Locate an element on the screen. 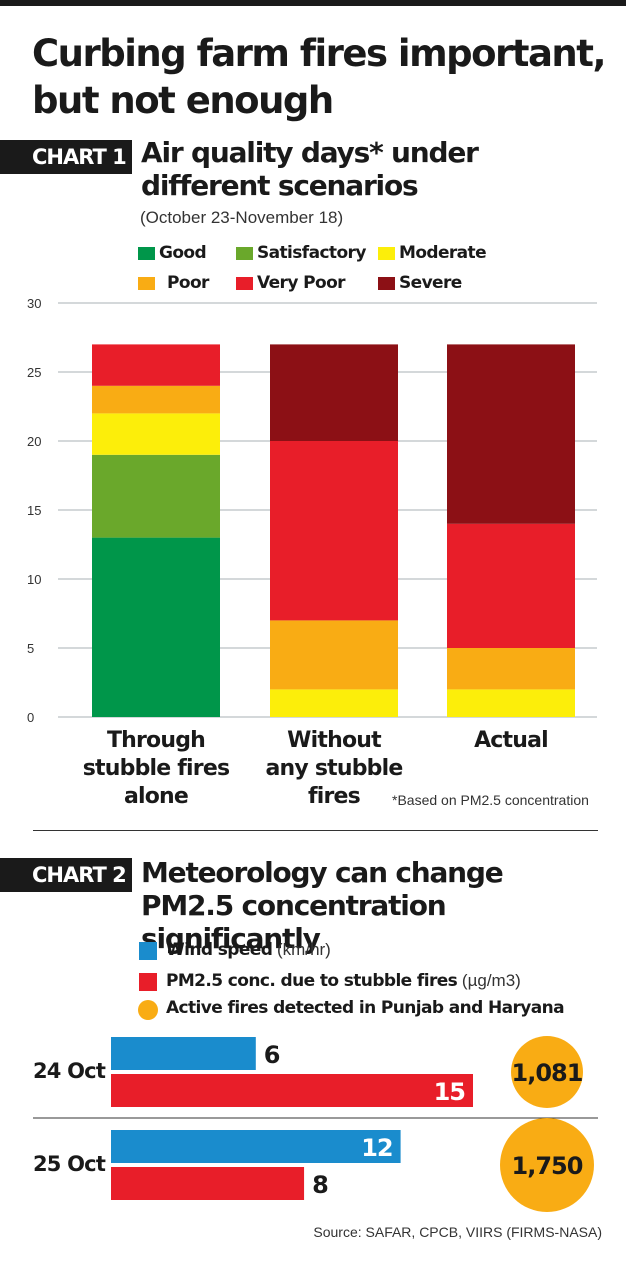 The width and height of the screenshot is (626, 1268). bar-1-moderate is located at coordinates (156, 434).